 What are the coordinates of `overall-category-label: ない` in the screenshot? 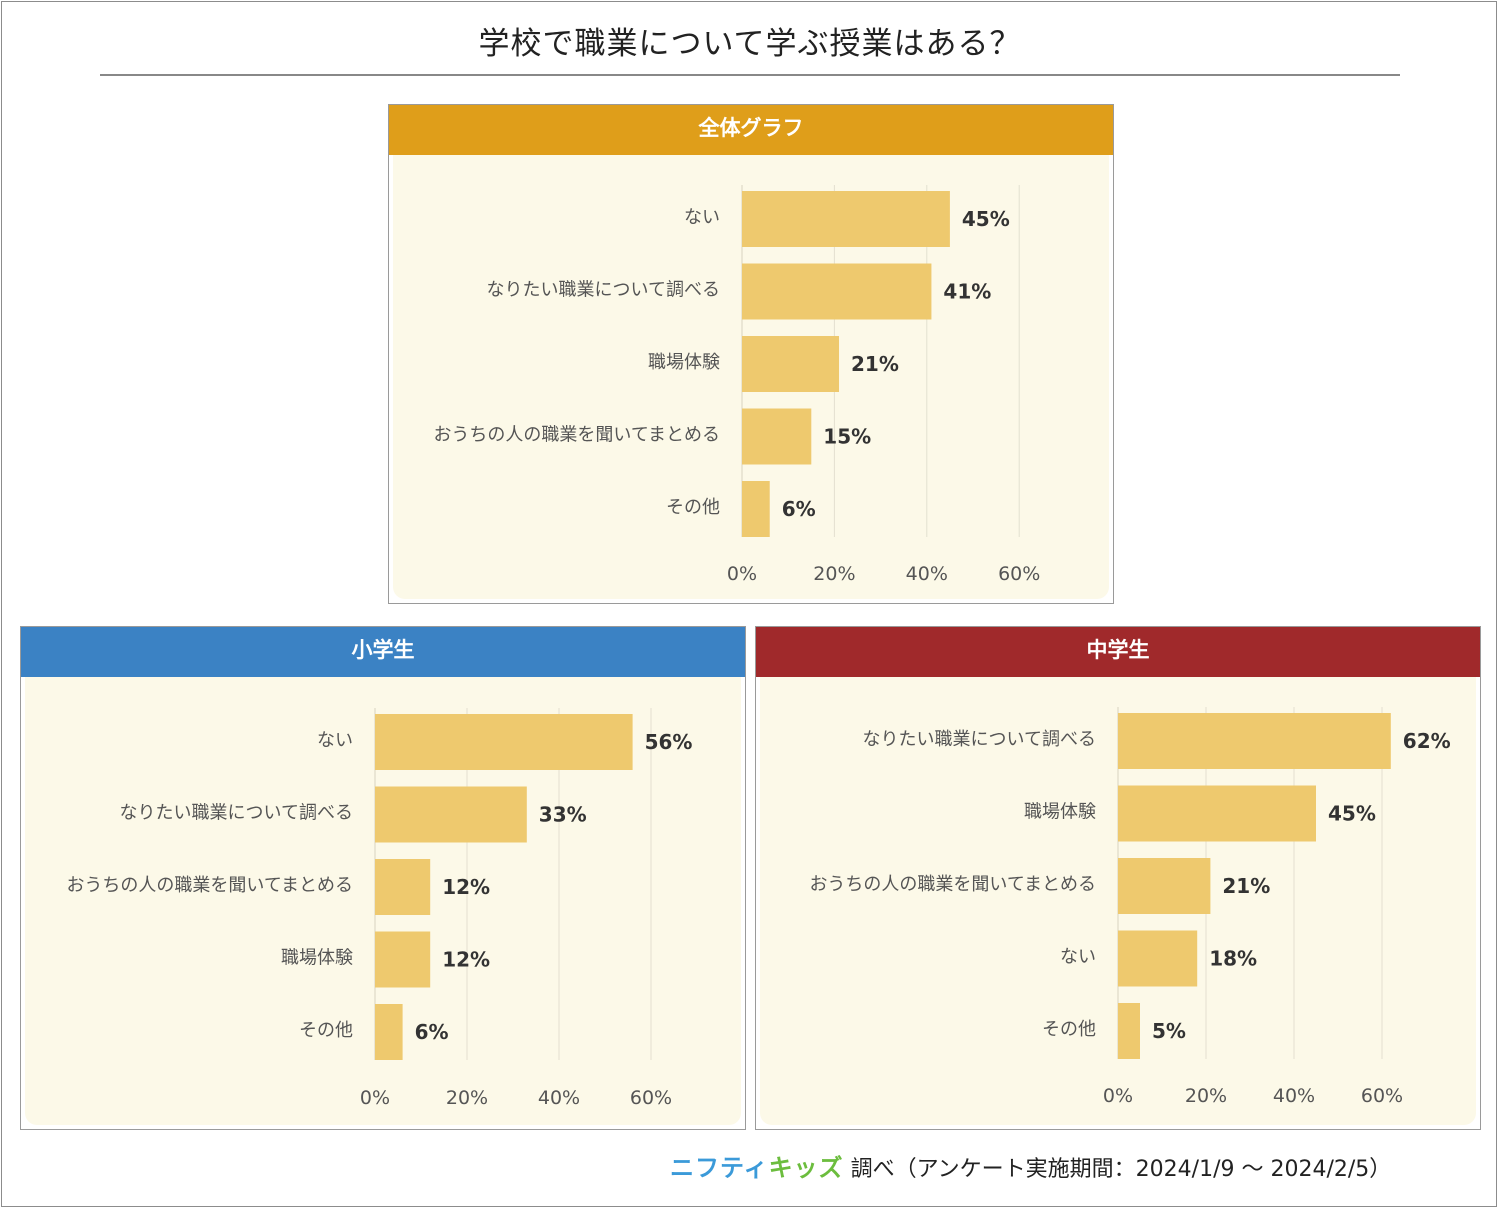 It's located at (702, 217).